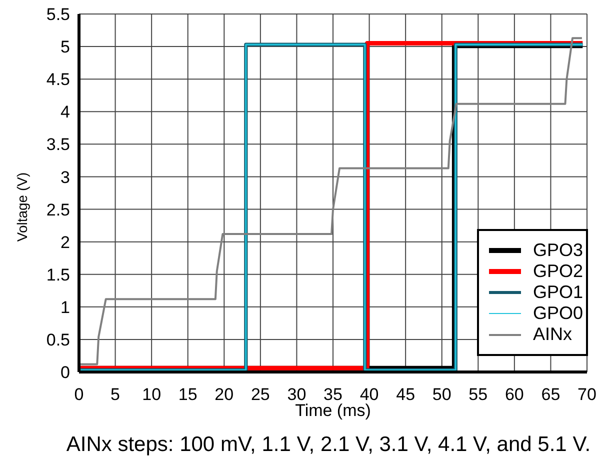  Describe the element at coordinates (552, 334) in the screenshot. I see `legend-label: AINx` at that location.